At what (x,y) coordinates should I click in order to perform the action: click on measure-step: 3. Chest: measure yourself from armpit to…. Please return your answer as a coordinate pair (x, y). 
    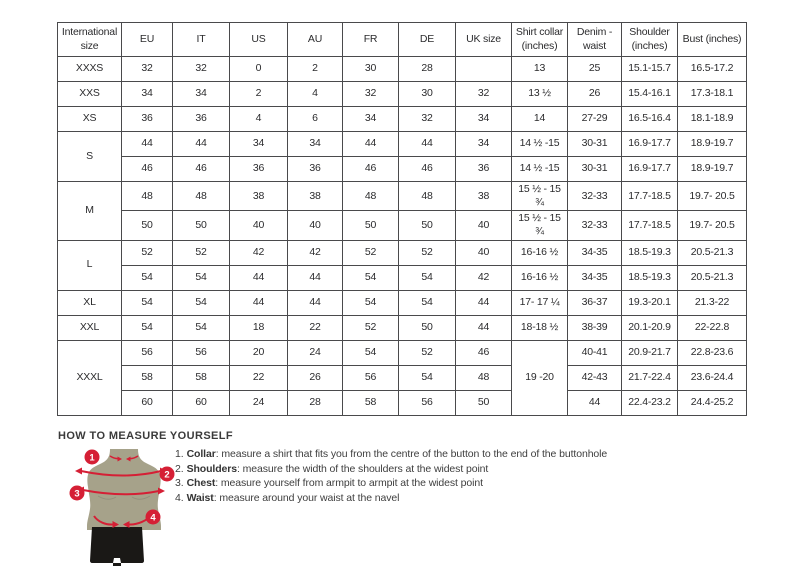
    Looking at the image, I should click on (391, 483).